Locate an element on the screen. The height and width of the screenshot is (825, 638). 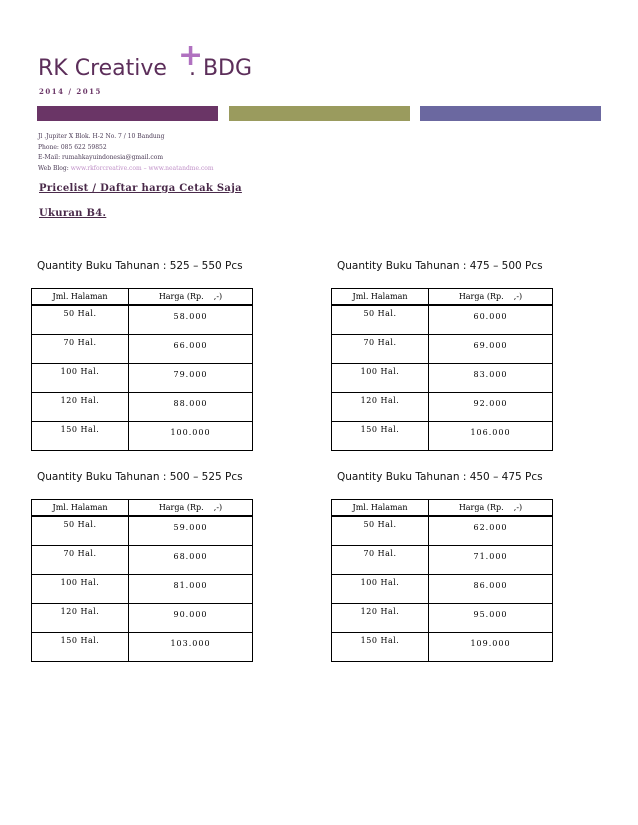
table-row: 100 Hal. 81.000 is located at coordinates (142, 589).